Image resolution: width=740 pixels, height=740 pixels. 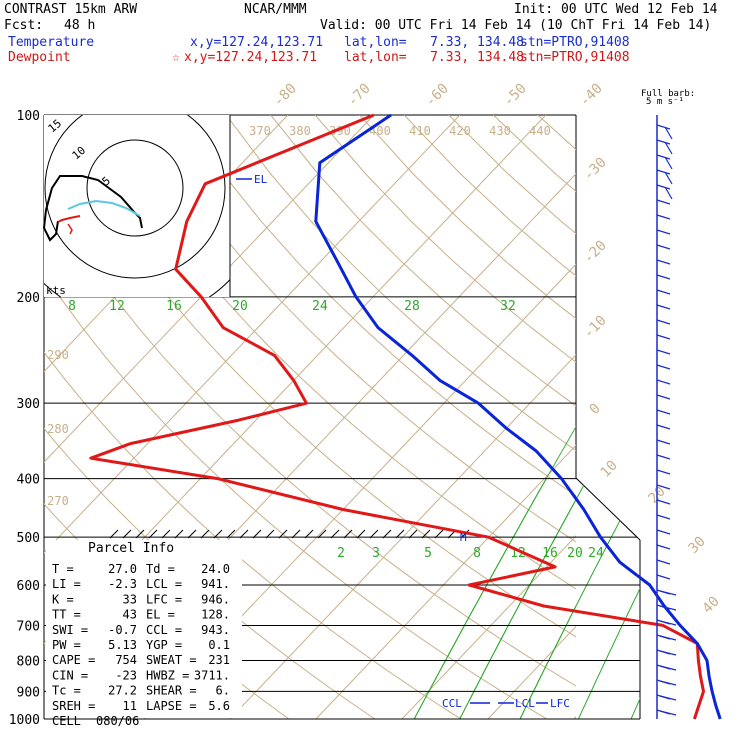 I want to click on theta-label-440: 440, so click(x=540, y=131).